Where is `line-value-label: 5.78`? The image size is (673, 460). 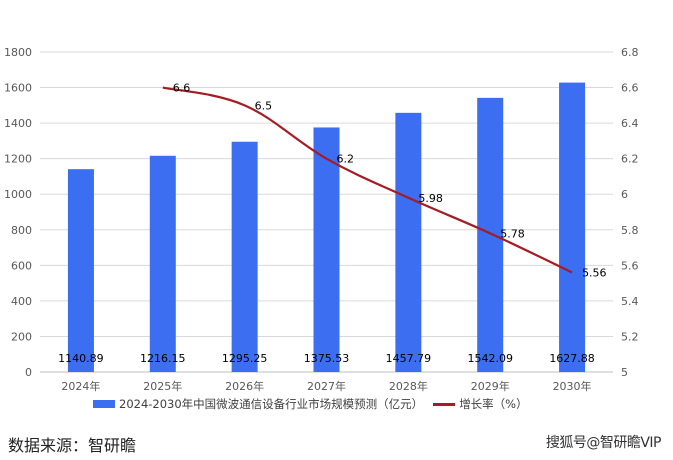
line-value-label: 5.78 is located at coordinates (512, 233).